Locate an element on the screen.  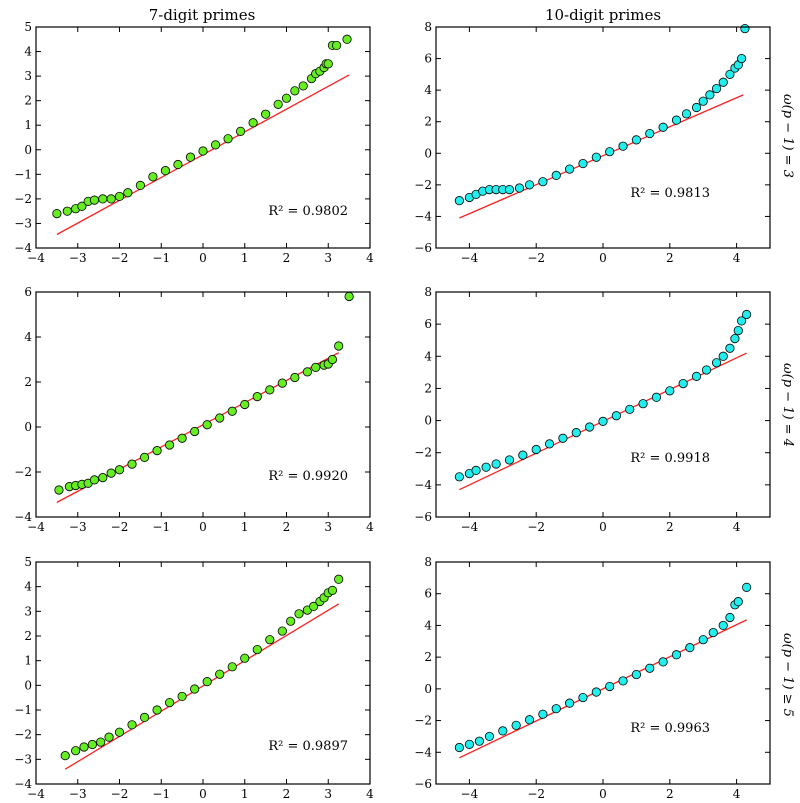
qq-plot-panel-1: −4 −3 −2 −1 0 1 2 3 4 −4 −3 −2 −1 0 1 2 3 4 5 R² = 0.9802 is located at coordinates (194, 142).